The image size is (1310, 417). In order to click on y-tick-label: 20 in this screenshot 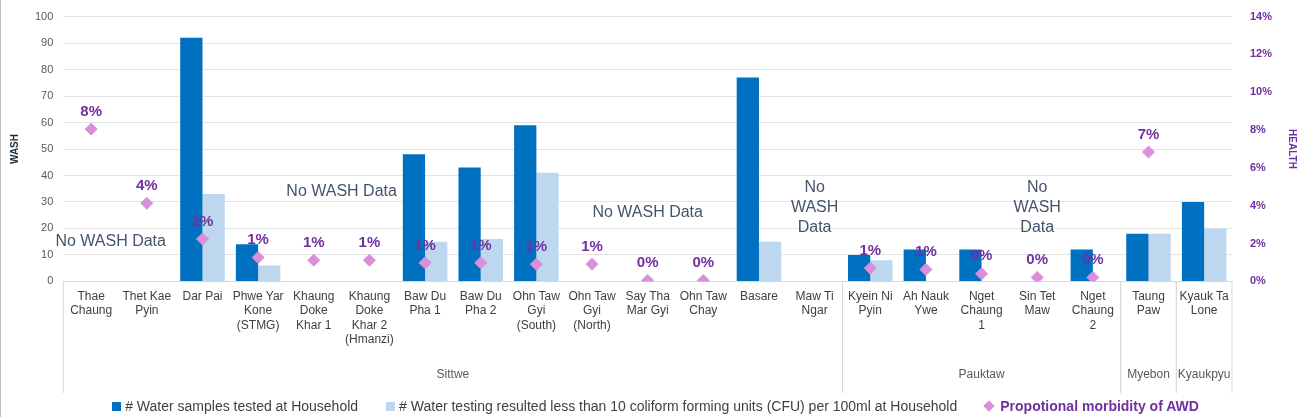, I will do `click(47, 227)`.